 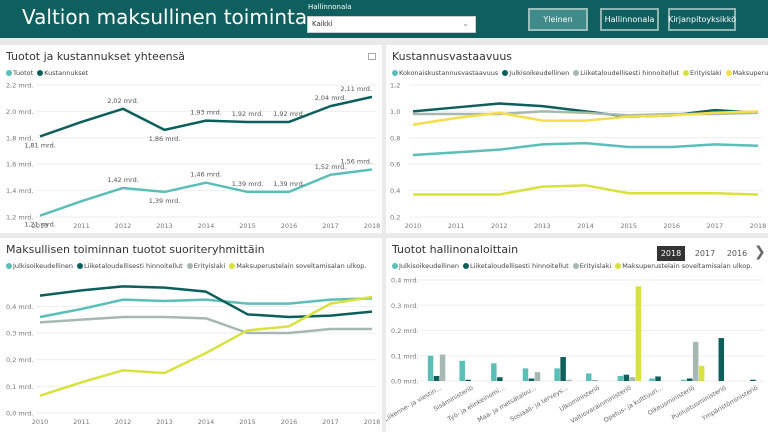 I want to click on year-tab-2017: 2017, so click(x=705, y=253).